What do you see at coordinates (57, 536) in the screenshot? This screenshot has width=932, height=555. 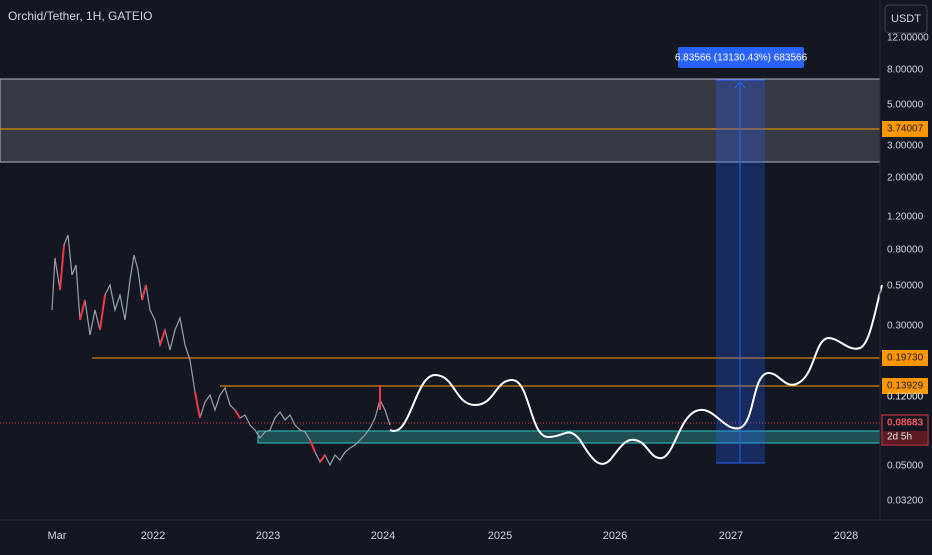 I see `time-label: Mar` at bounding box center [57, 536].